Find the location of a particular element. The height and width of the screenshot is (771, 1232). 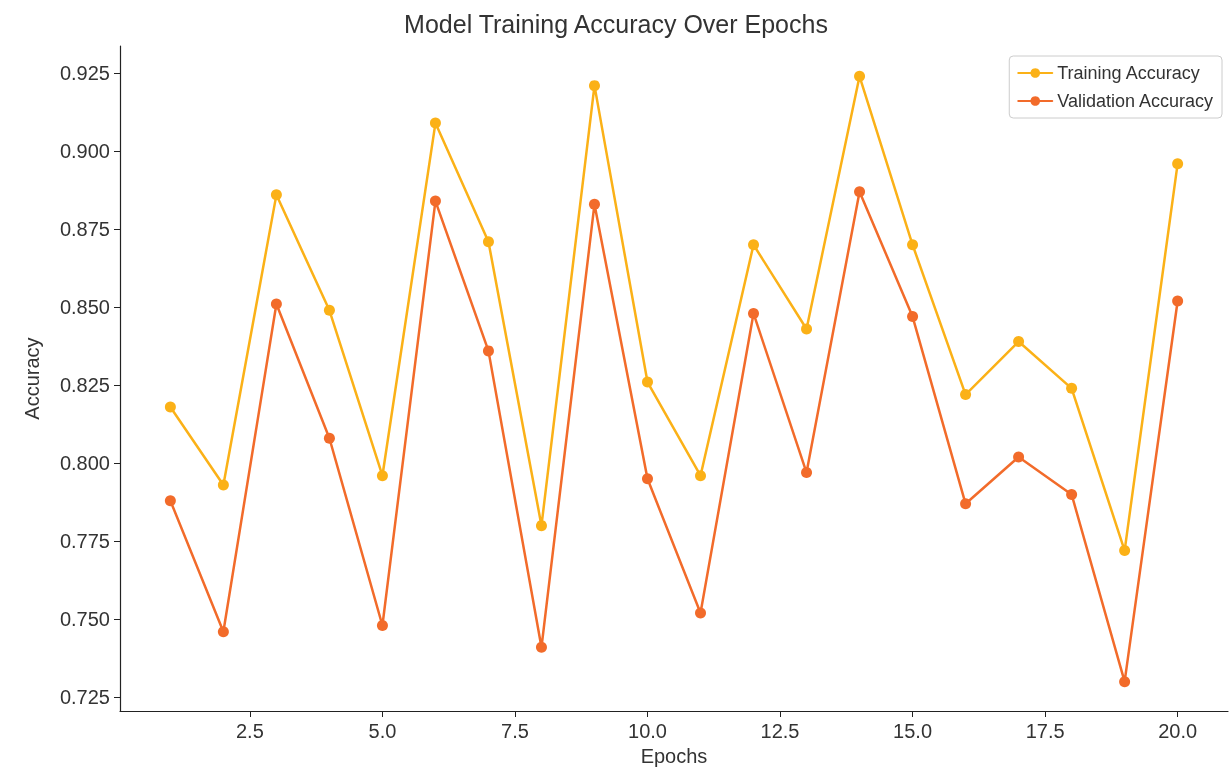

y-axis-title: Accuracy is located at coordinates (32, 378).